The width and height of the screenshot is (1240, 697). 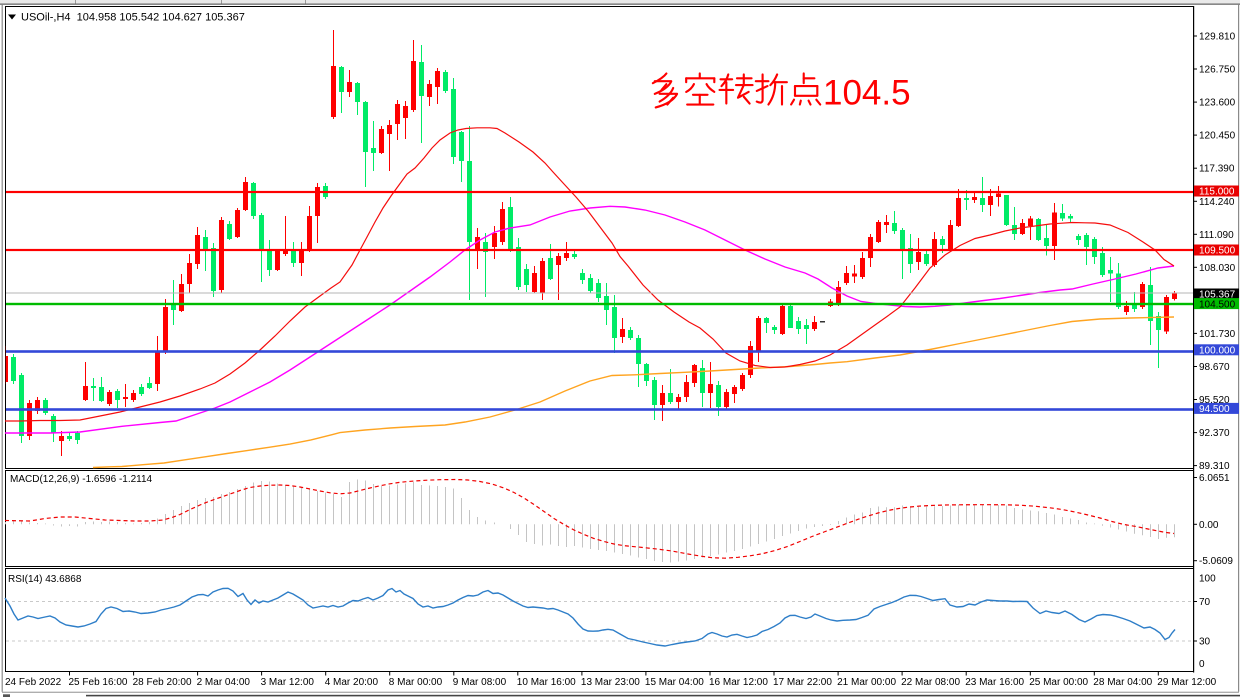 What do you see at coordinates (1217, 351) in the screenshot?
I see `svg-text: 100.000` at bounding box center [1217, 351].